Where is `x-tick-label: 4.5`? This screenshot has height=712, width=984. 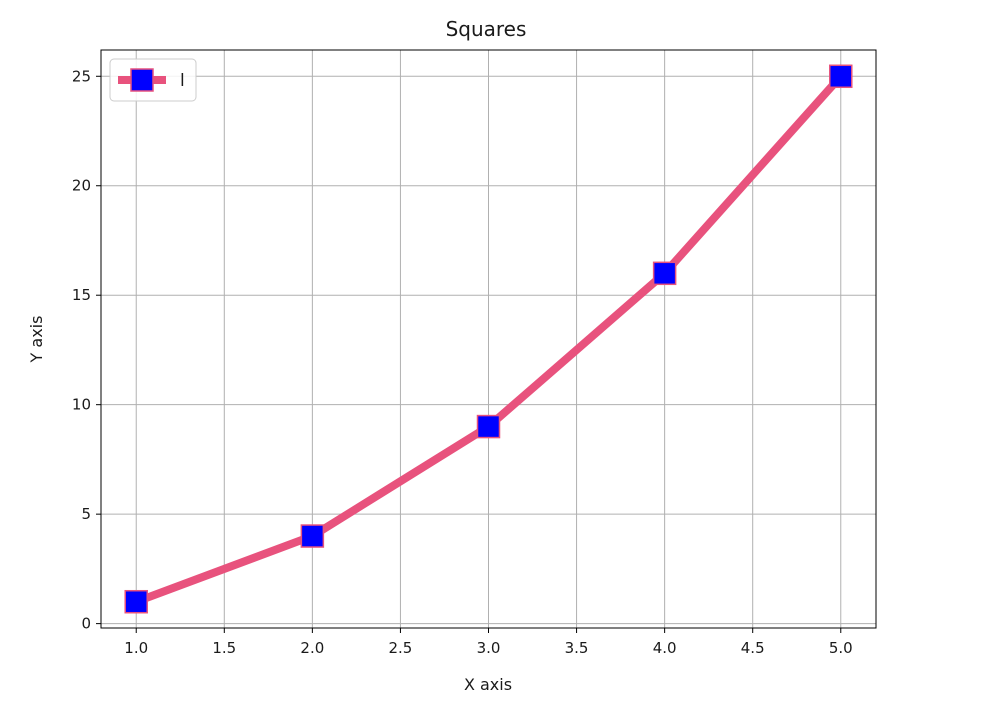
x-tick-label: 4.5 is located at coordinates (753, 648).